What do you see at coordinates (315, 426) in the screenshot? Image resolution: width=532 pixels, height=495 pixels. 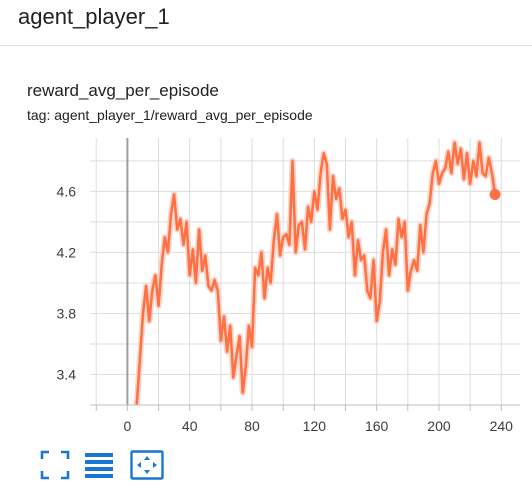 I see `x-tick-label: 120` at bounding box center [315, 426].